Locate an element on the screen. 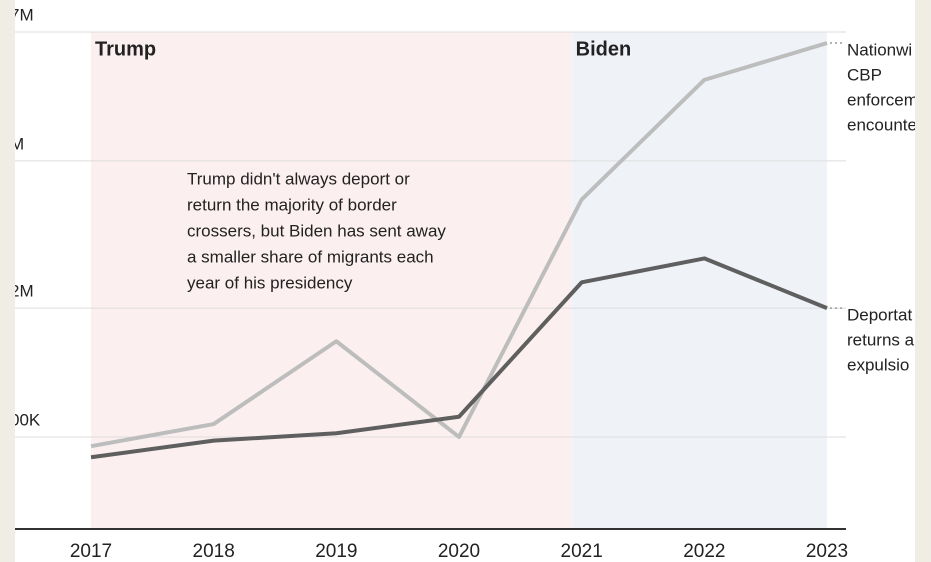 This screenshot has width=931, height=562. x-tick-label: 2022 is located at coordinates (704, 551).